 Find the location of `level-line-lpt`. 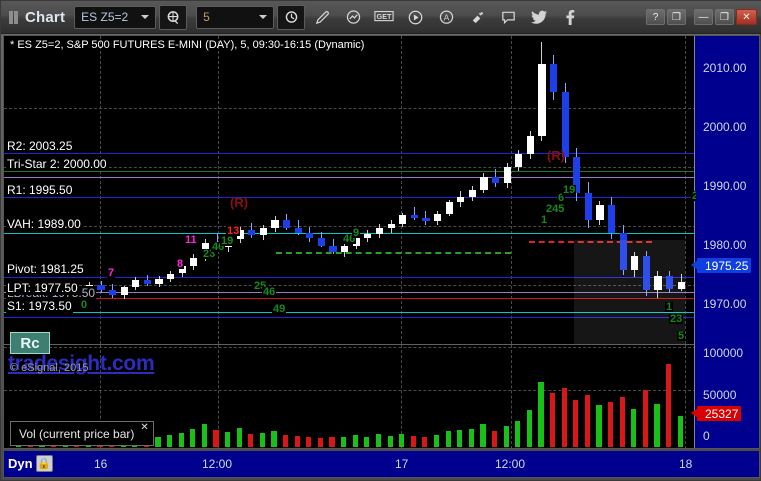

level-line-lpt is located at coordinates (350, 292).